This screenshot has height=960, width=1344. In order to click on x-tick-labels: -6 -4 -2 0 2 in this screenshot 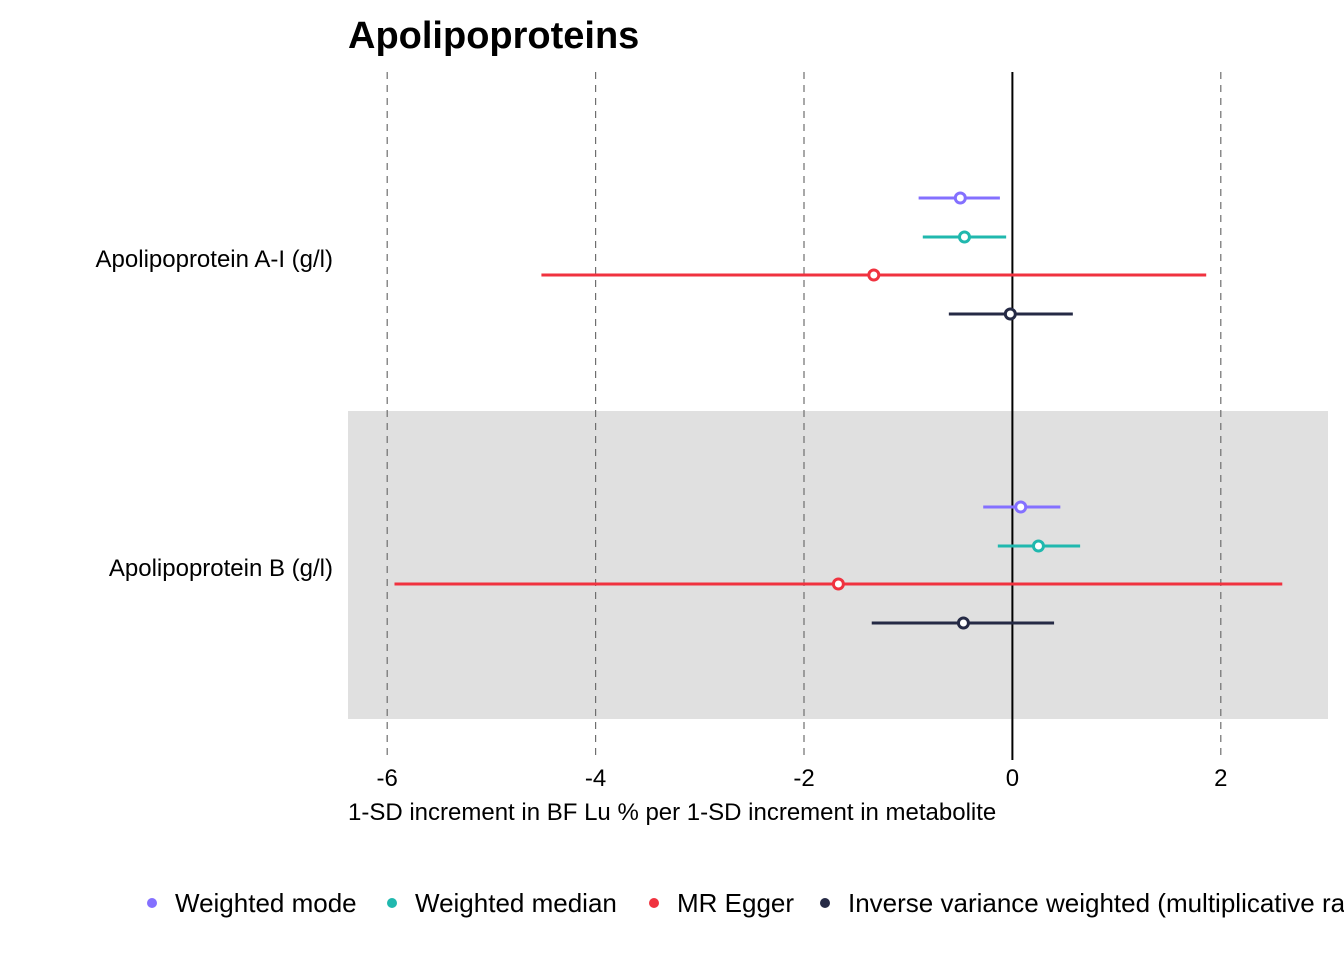, I will do `click(802, 778)`.